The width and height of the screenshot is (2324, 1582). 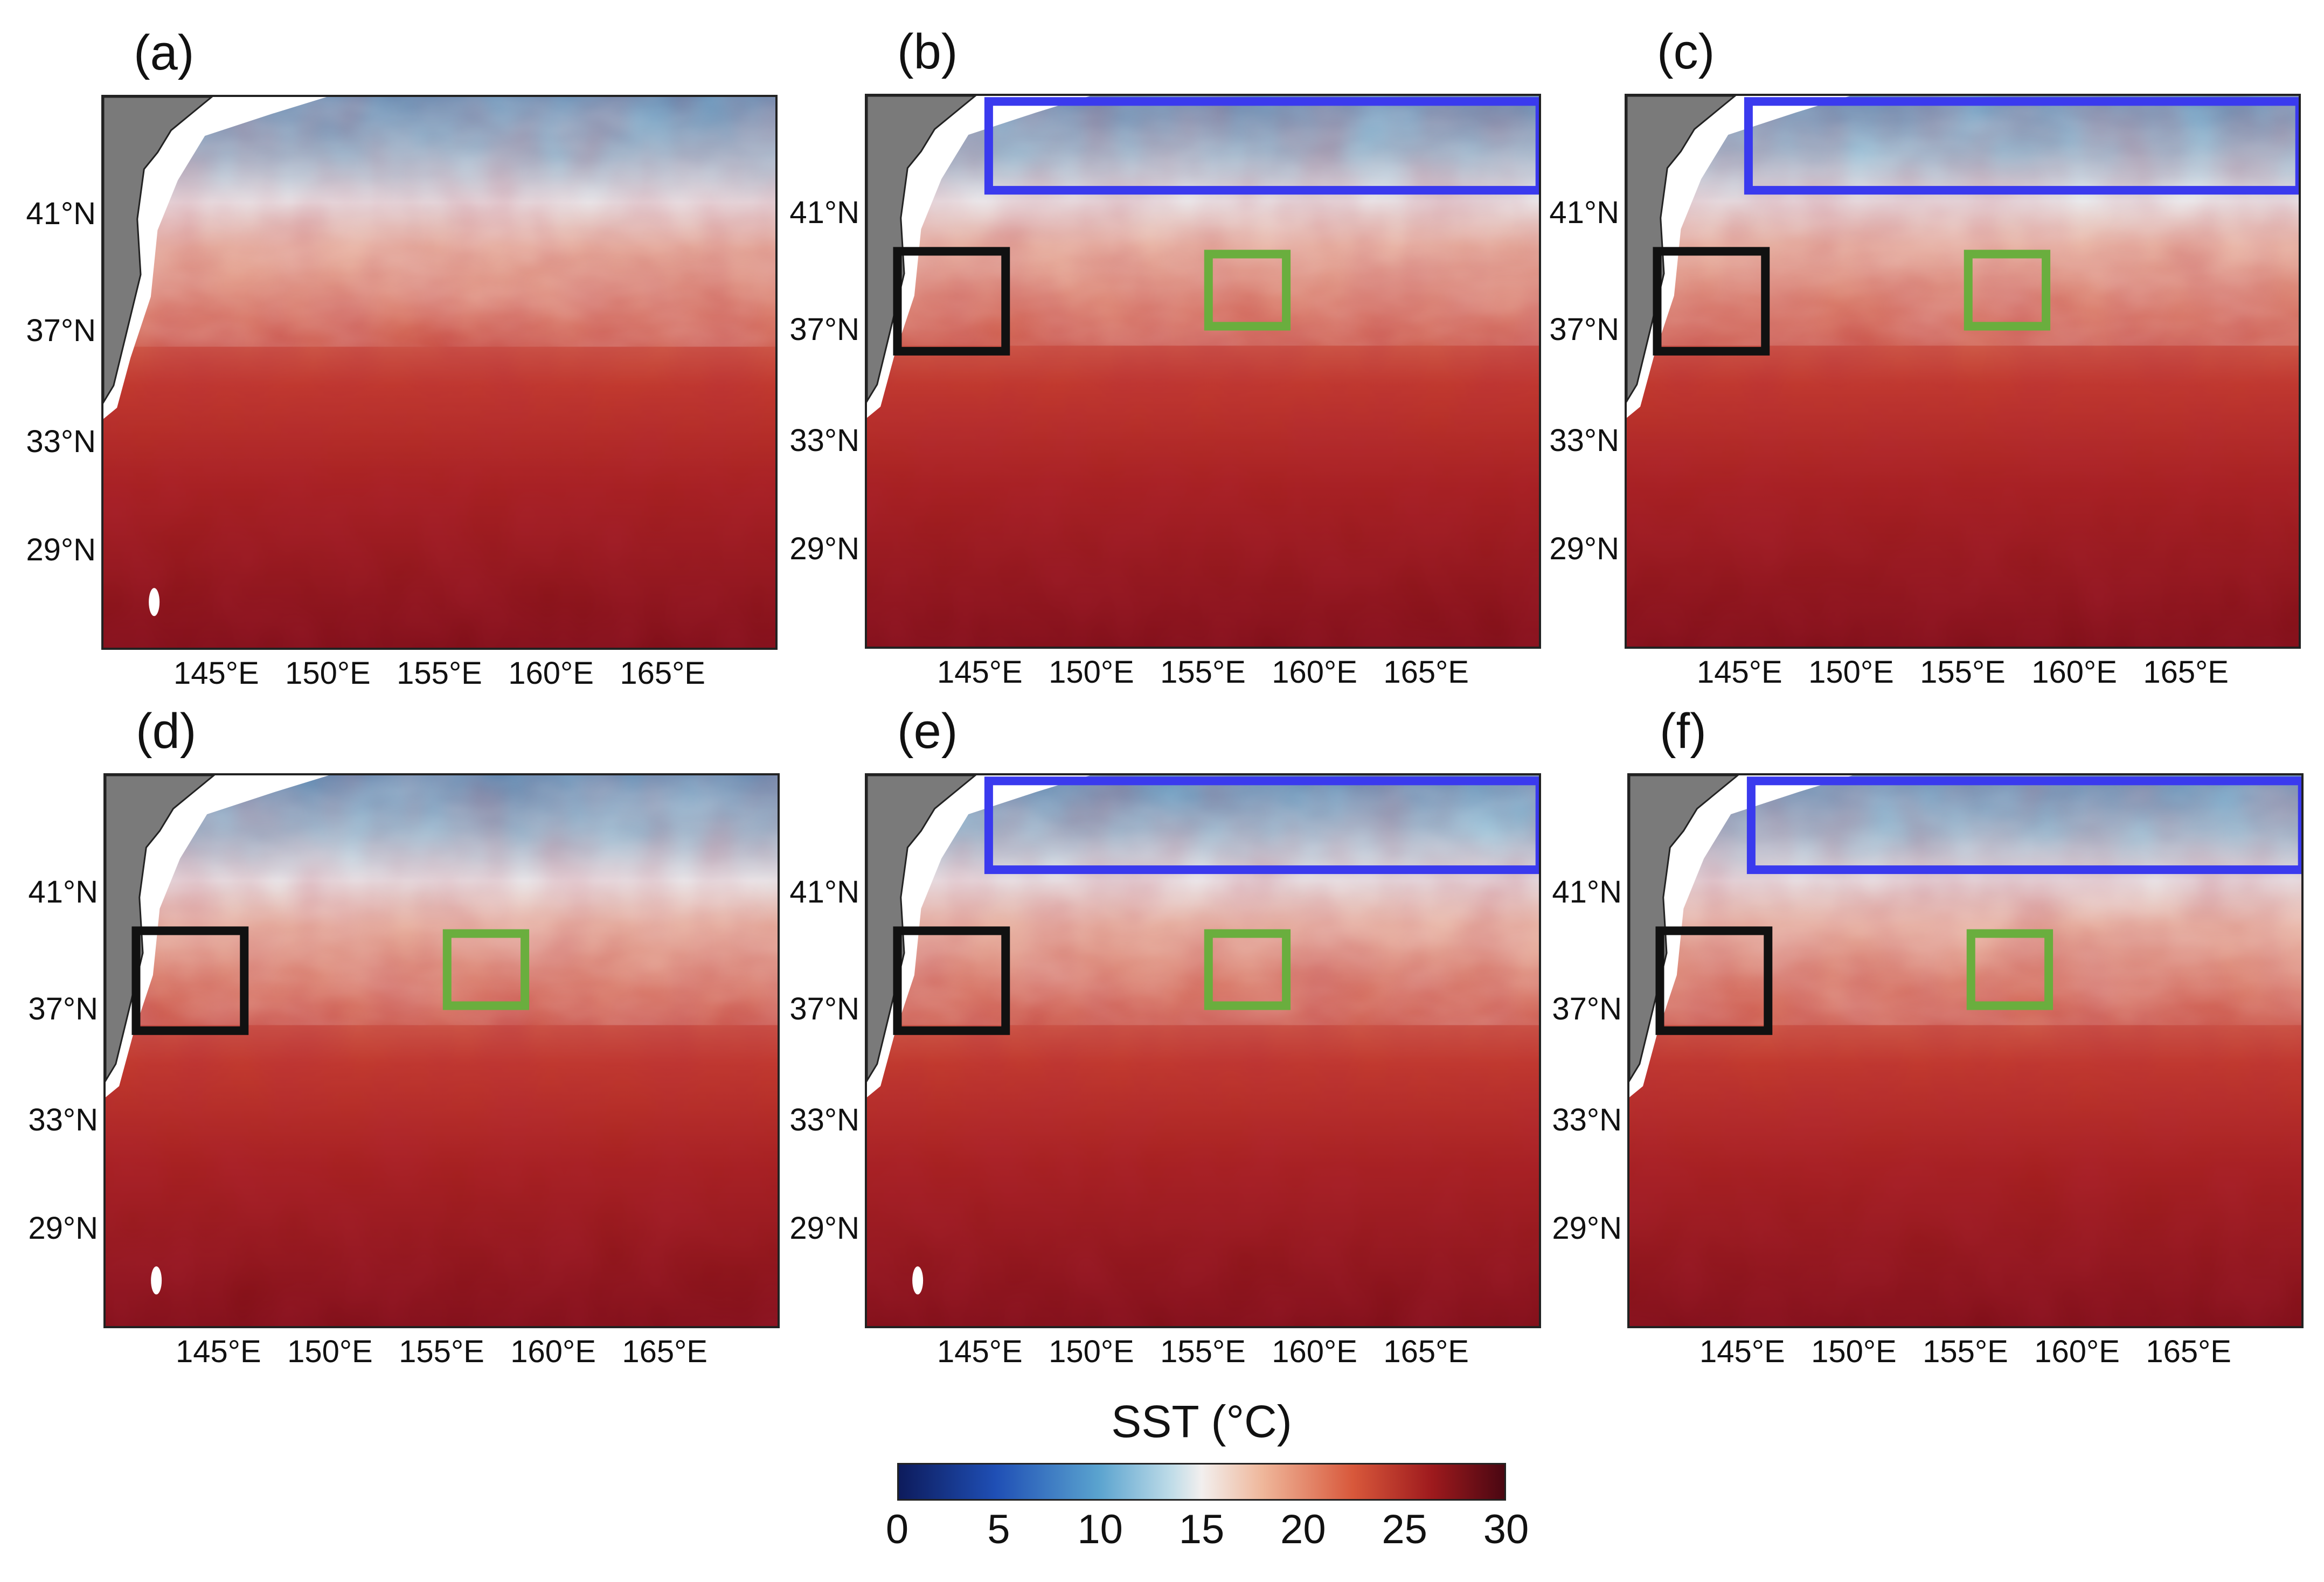 What do you see at coordinates (1201, 1482) in the screenshot?
I see `colorbar` at bounding box center [1201, 1482].